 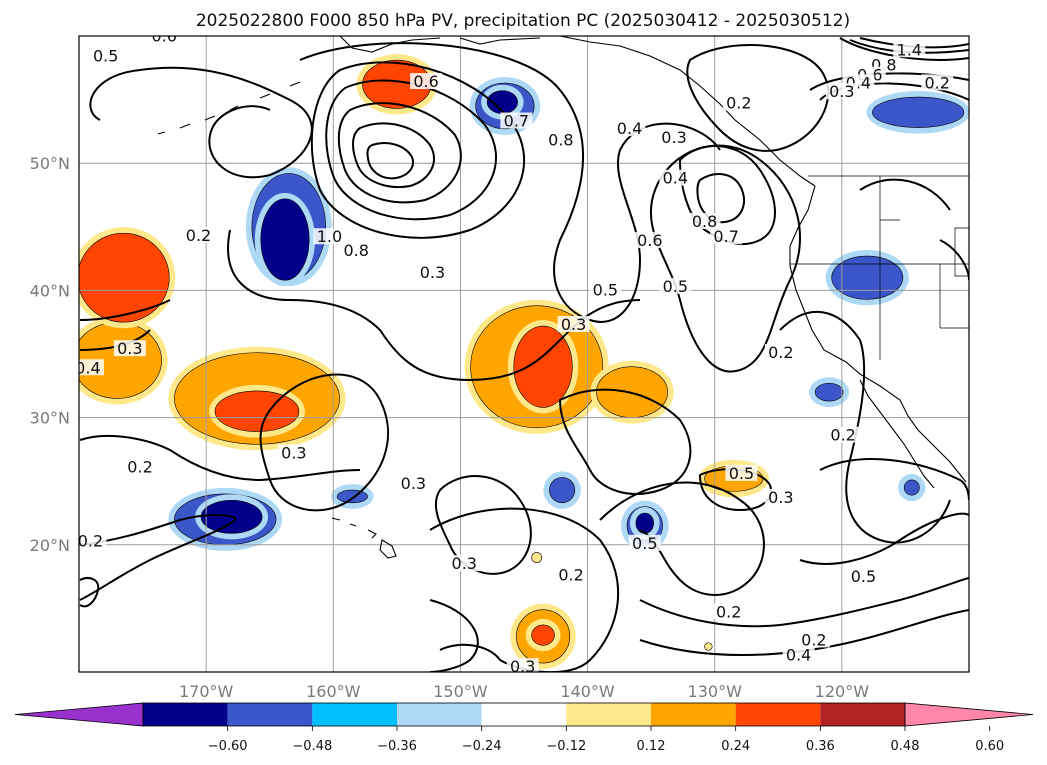 What do you see at coordinates (50, 545) in the screenshot?
I see `lat-tick-label: 20°N` at bounding box center [50, 545].